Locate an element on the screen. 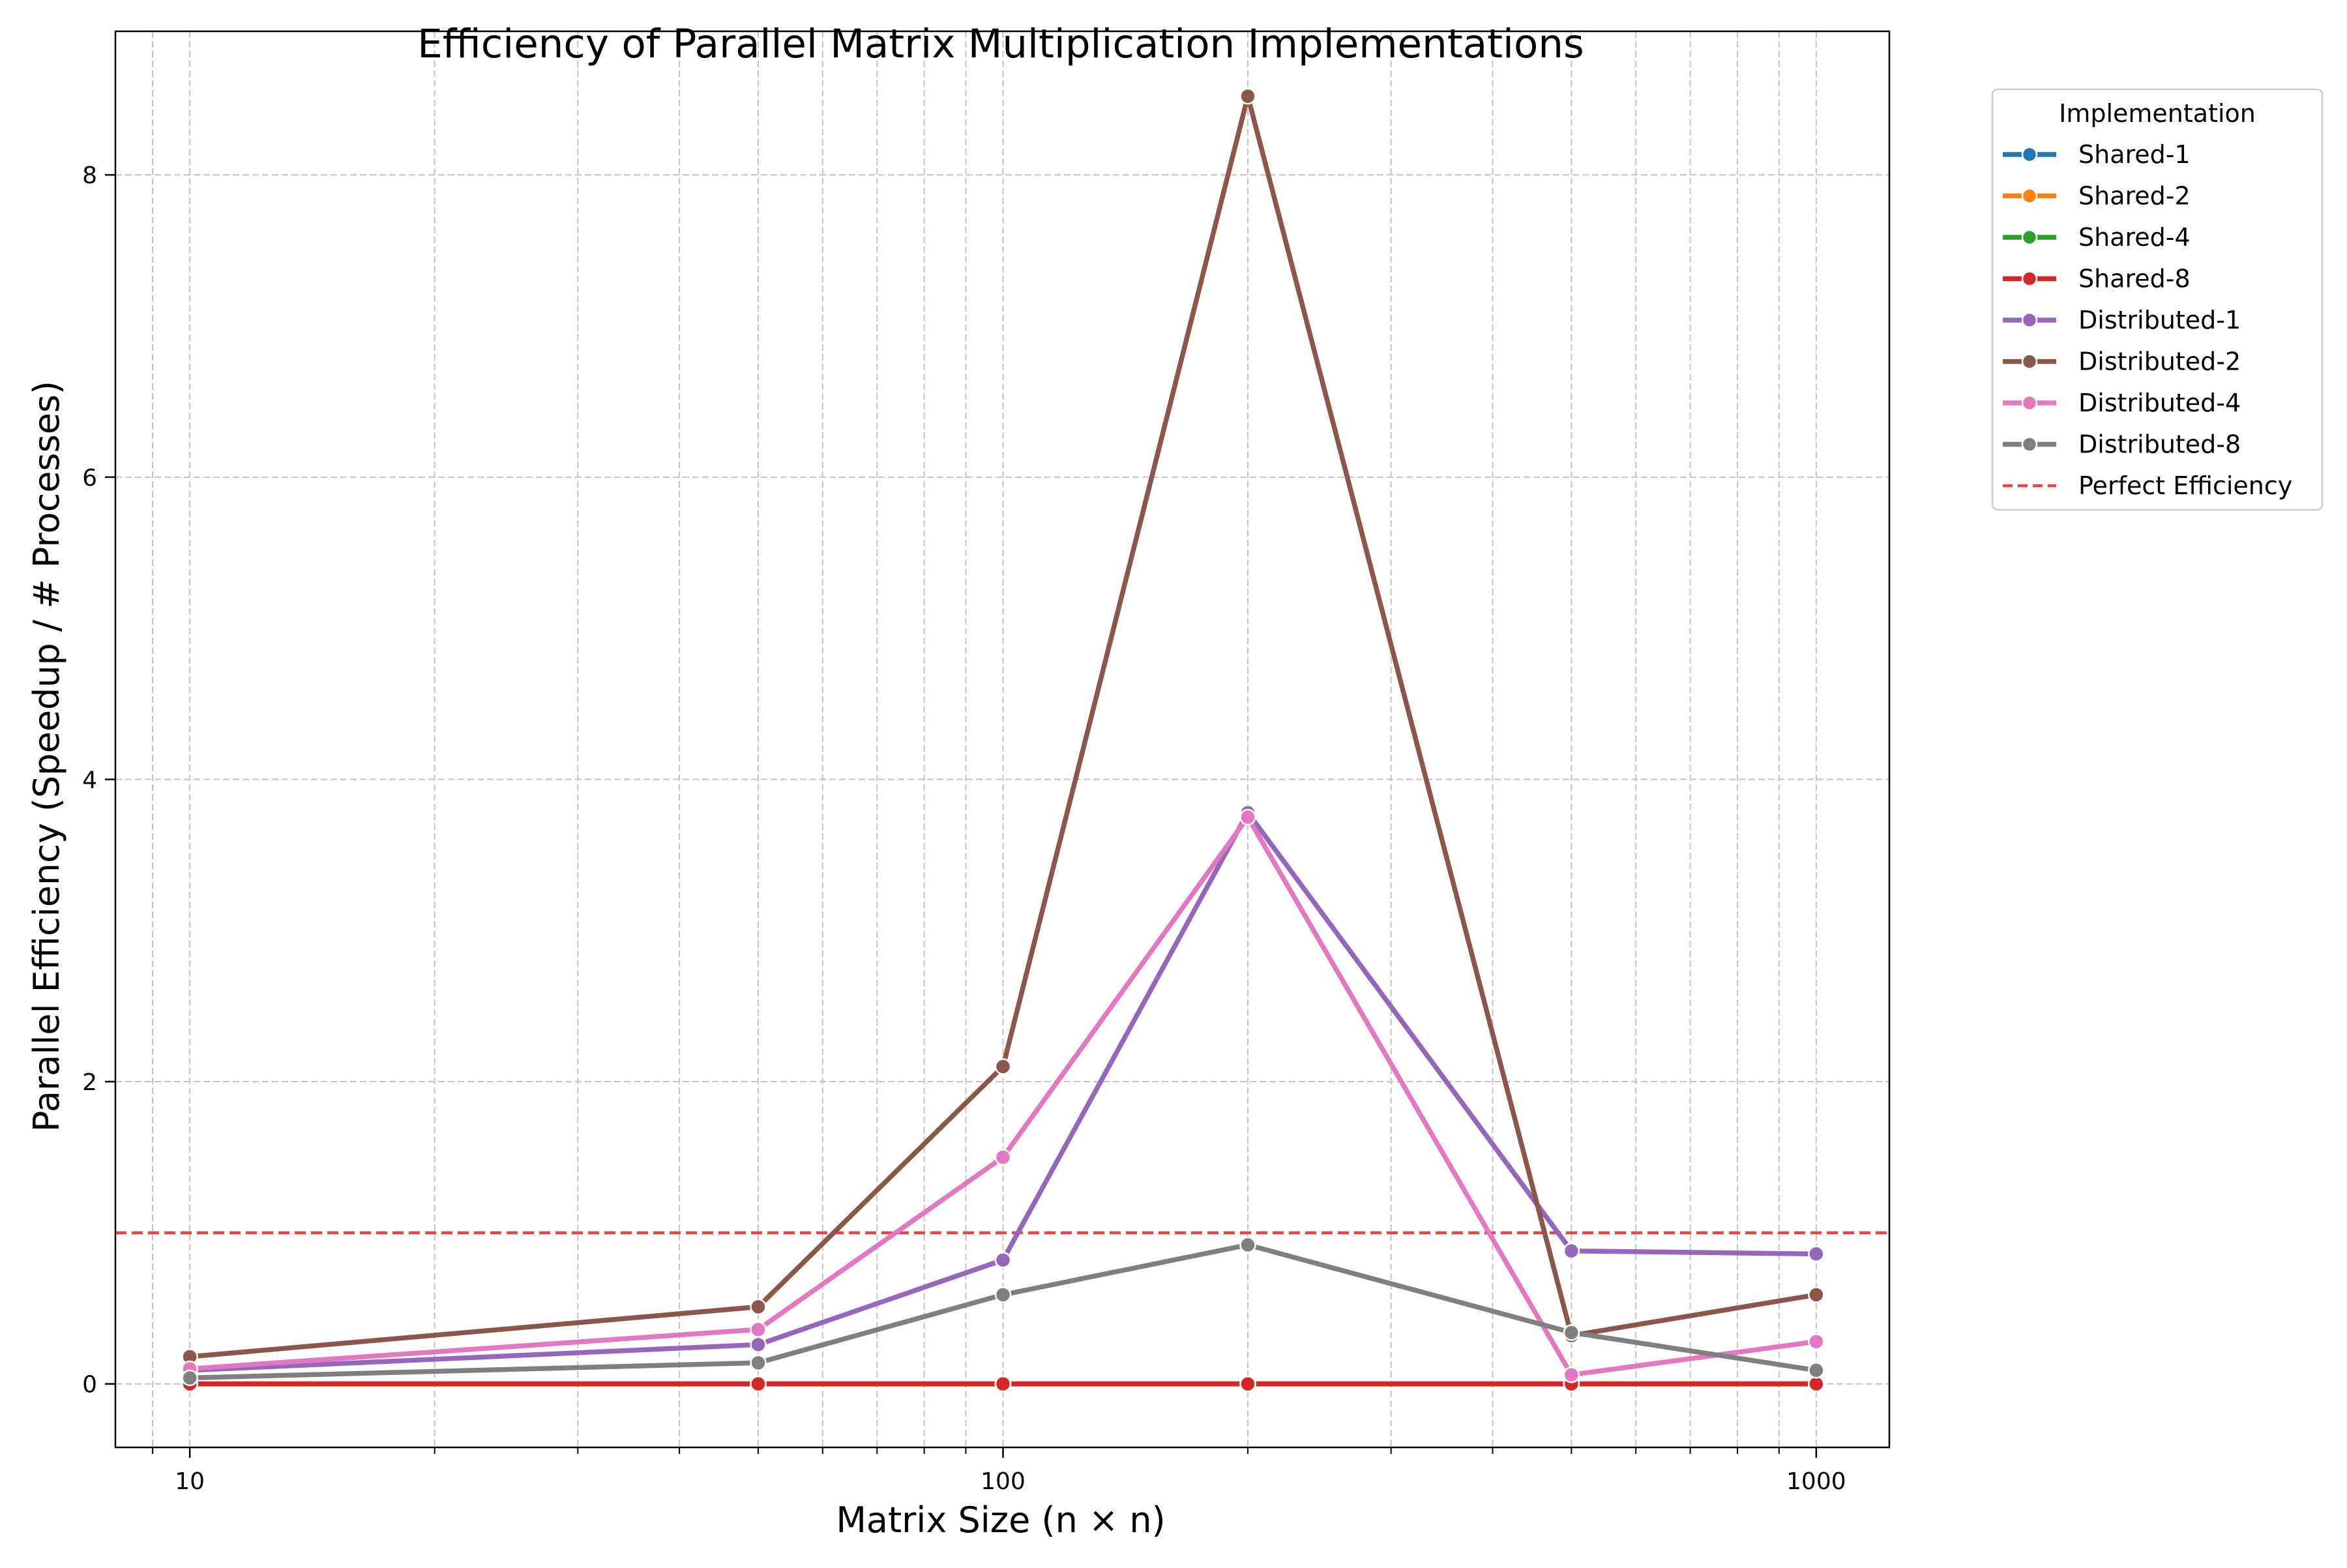 The image size is (2347, 1568). legend-title: Implementation is located at coordinates (2157, 114).